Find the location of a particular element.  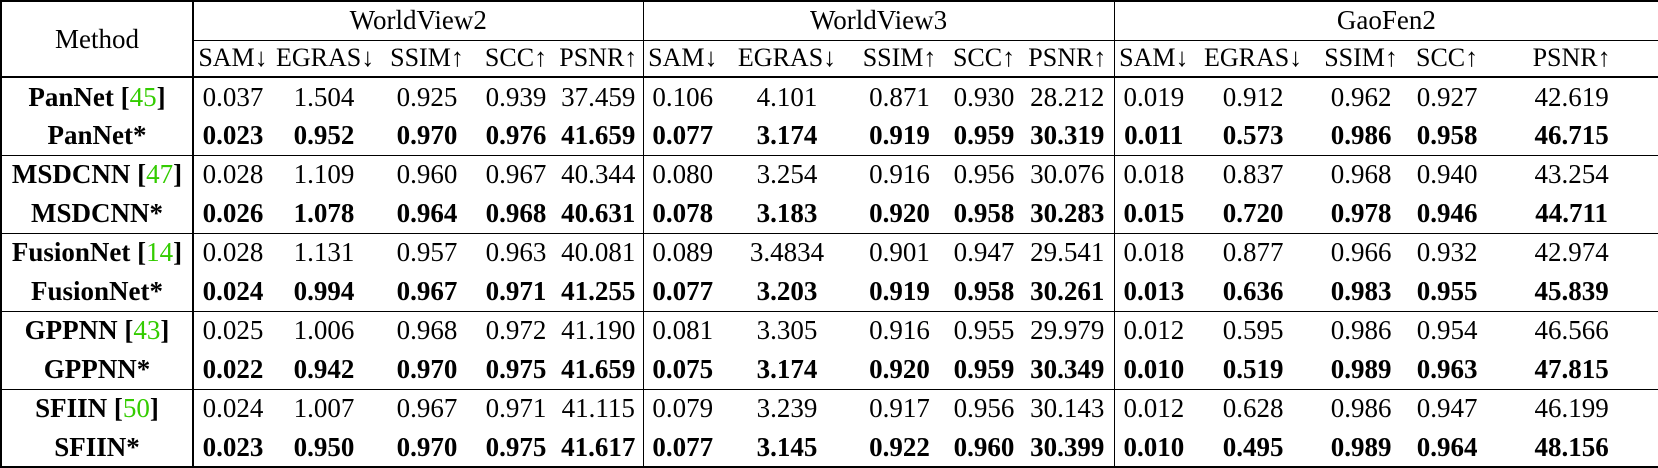

method-cell: PanNet [45] is located at coordinates (97, 96).